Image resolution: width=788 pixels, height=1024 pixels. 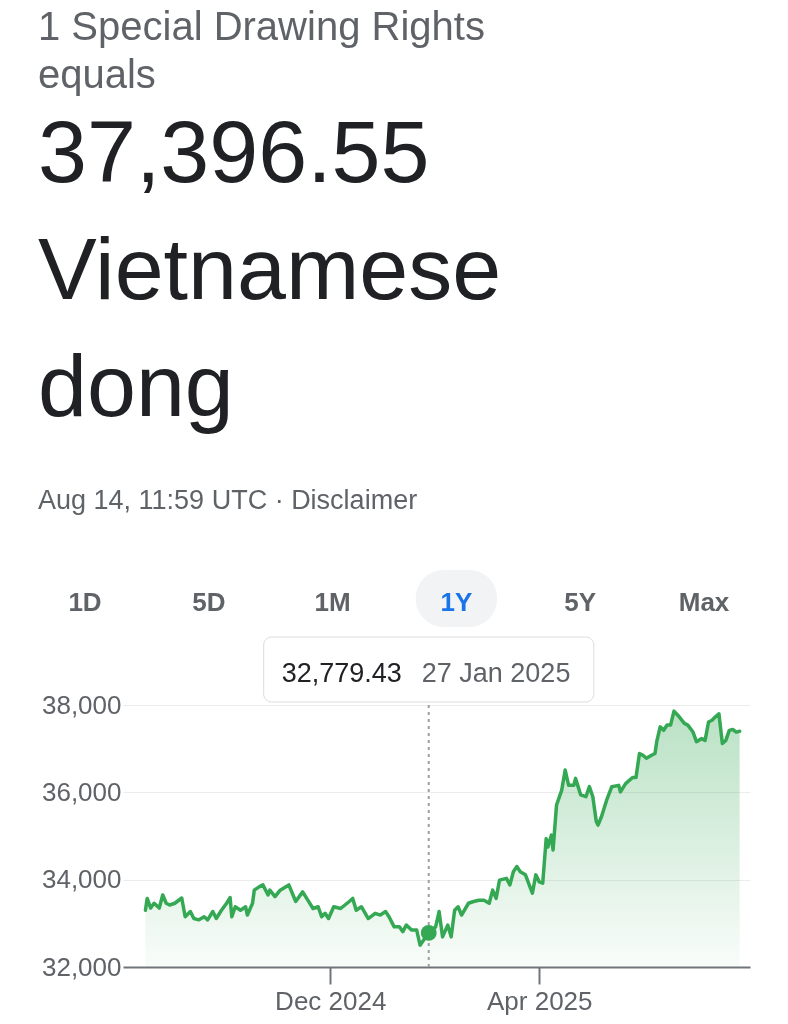 I want to click on y-tick-label: 38,000, so click(x=81, y=704).